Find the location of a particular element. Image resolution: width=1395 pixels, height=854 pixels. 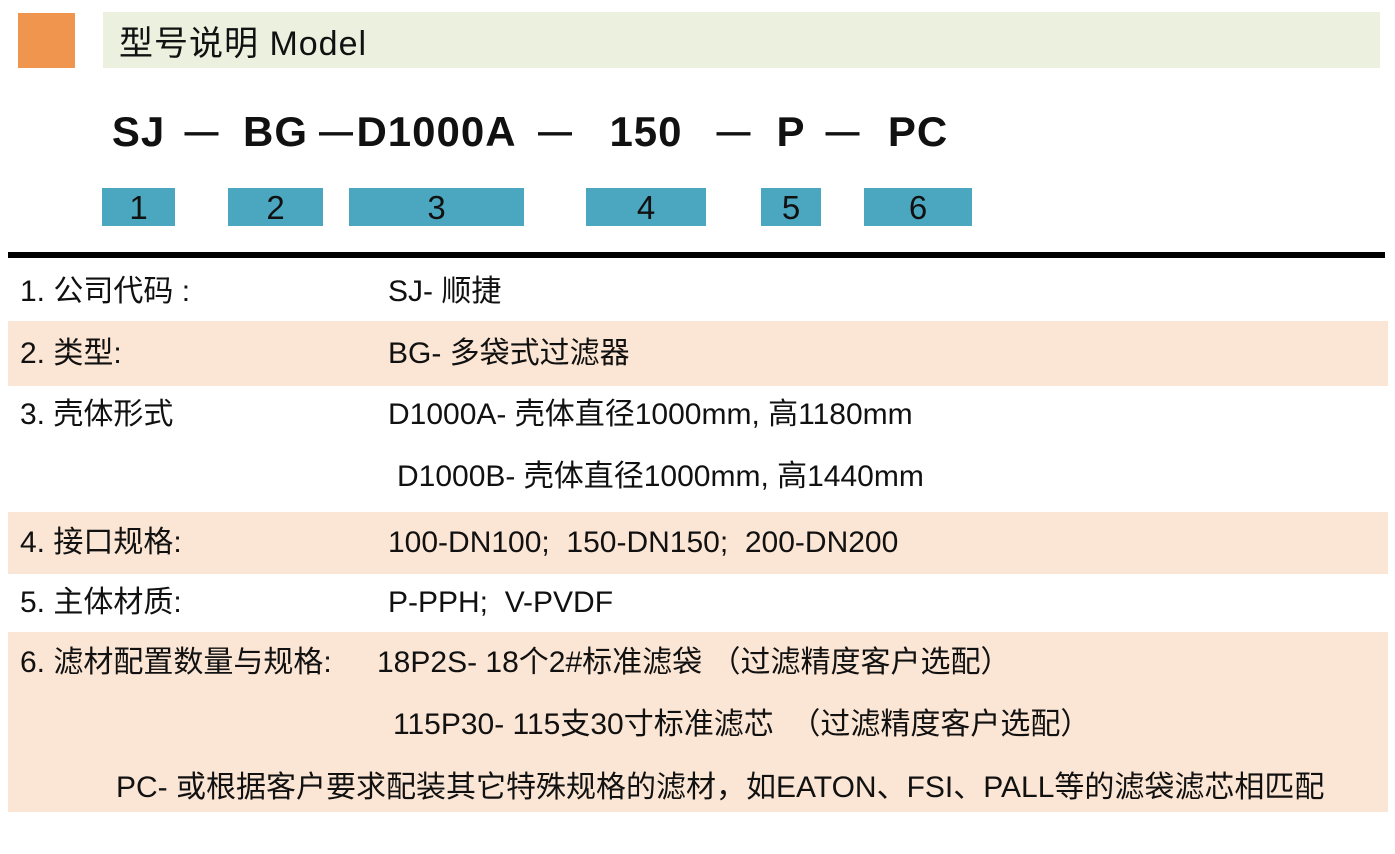

model-segment-2: BG 2 is located at coordinates (275, 166).